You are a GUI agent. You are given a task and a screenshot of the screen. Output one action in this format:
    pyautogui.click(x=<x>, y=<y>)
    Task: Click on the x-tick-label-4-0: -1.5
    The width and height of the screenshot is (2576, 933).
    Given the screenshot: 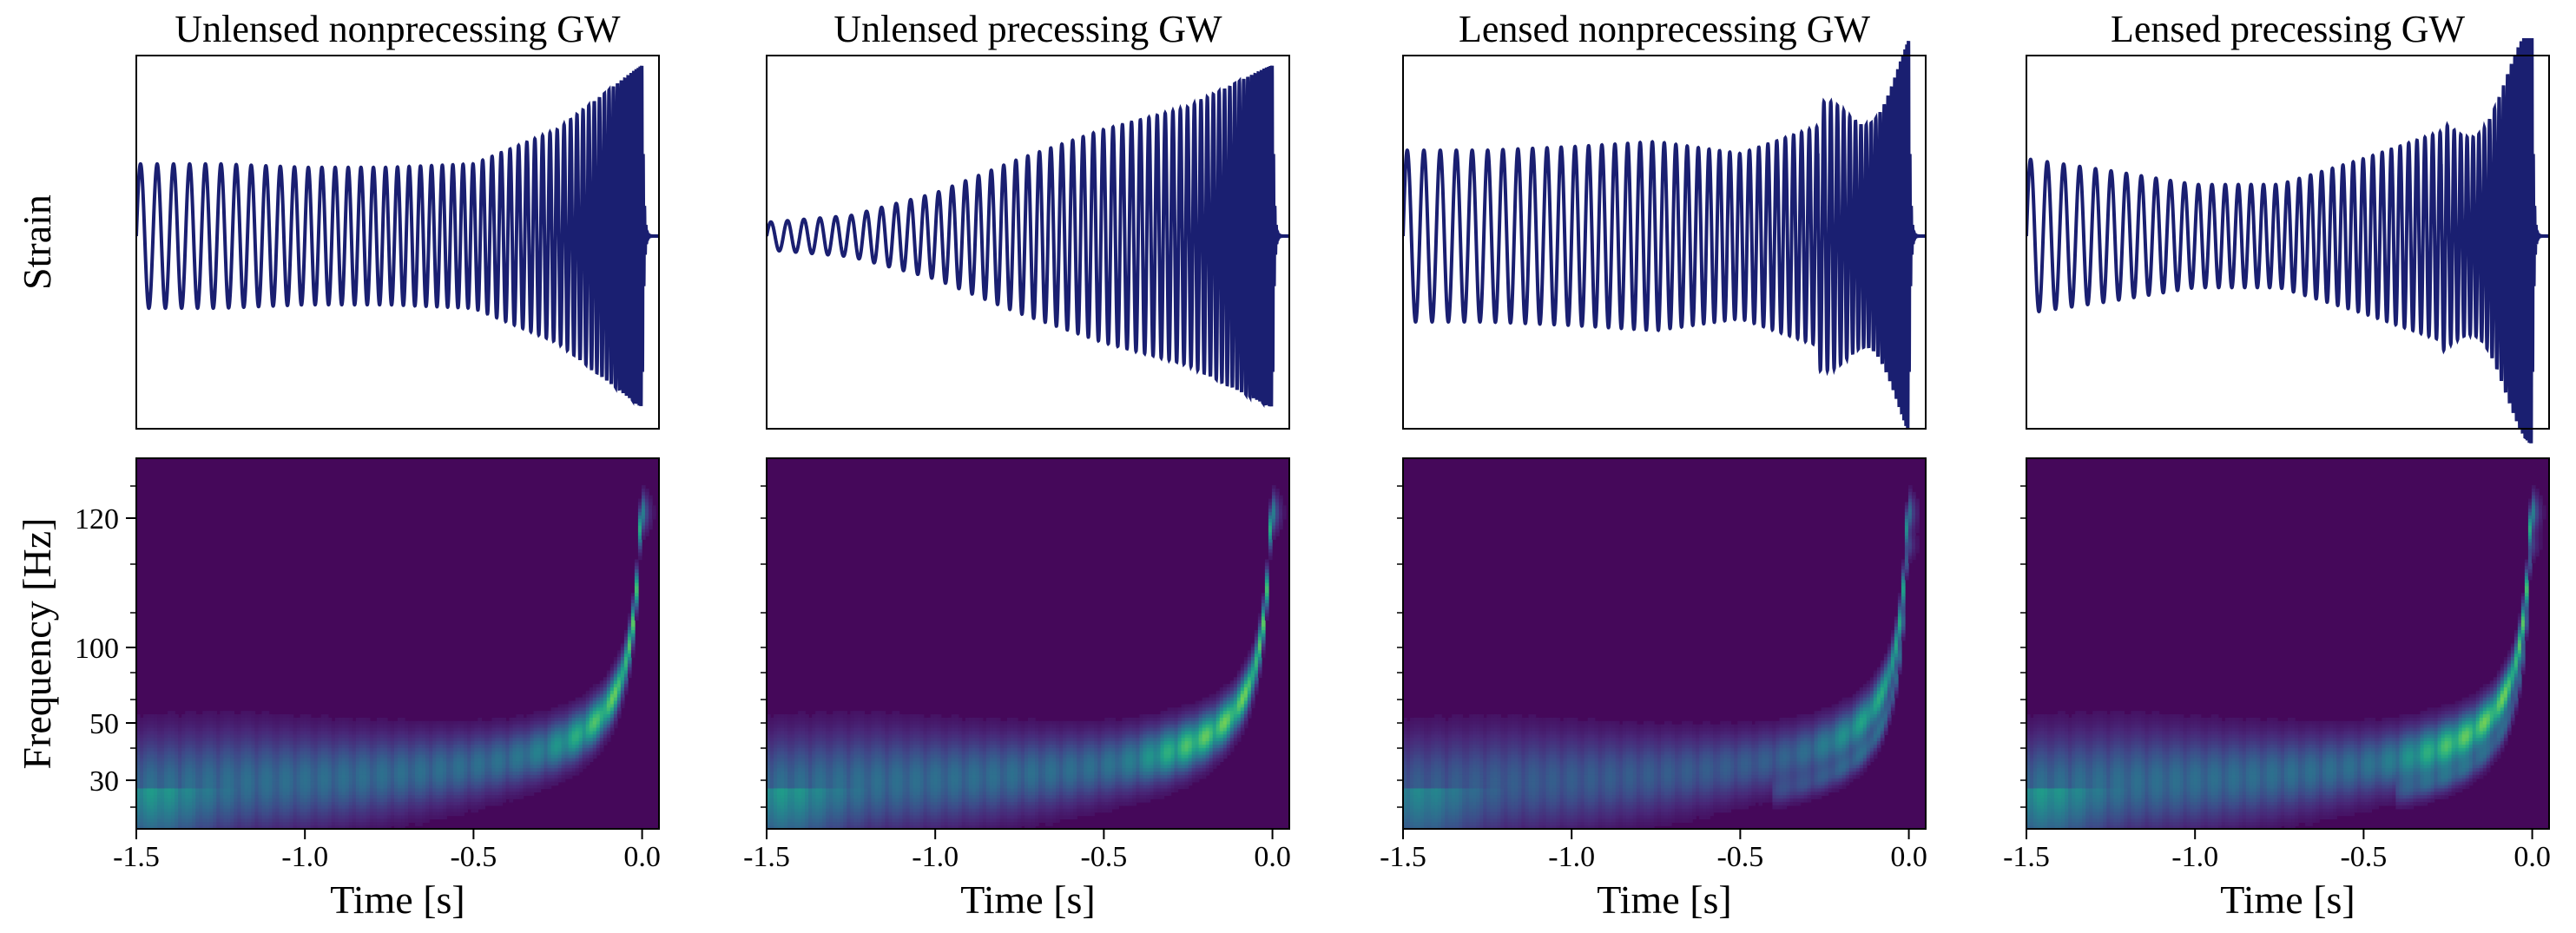 What is the action you would take?
    pyautogui.click(x=2026, y=857)
    